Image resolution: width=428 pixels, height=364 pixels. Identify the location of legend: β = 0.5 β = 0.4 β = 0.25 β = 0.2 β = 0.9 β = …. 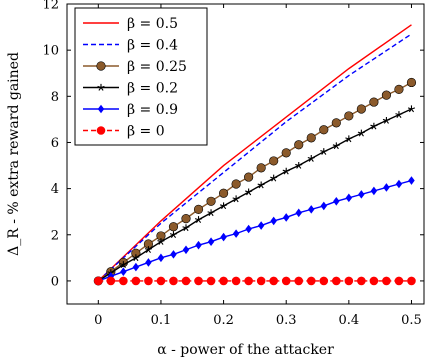
(141, 76).